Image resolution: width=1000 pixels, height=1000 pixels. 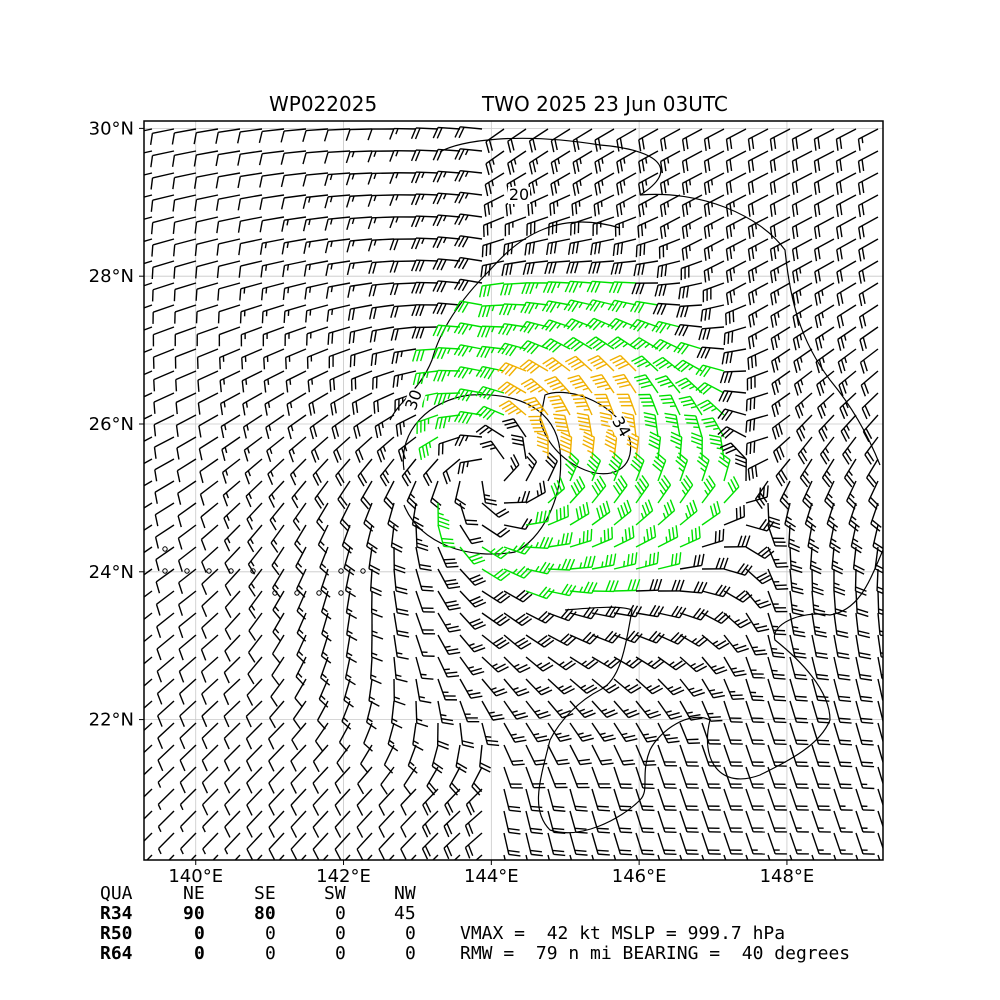 What do you see at coordinates (253, 571) in the screenshot?
I see `calm-circle` at bounding box center [253, 571].